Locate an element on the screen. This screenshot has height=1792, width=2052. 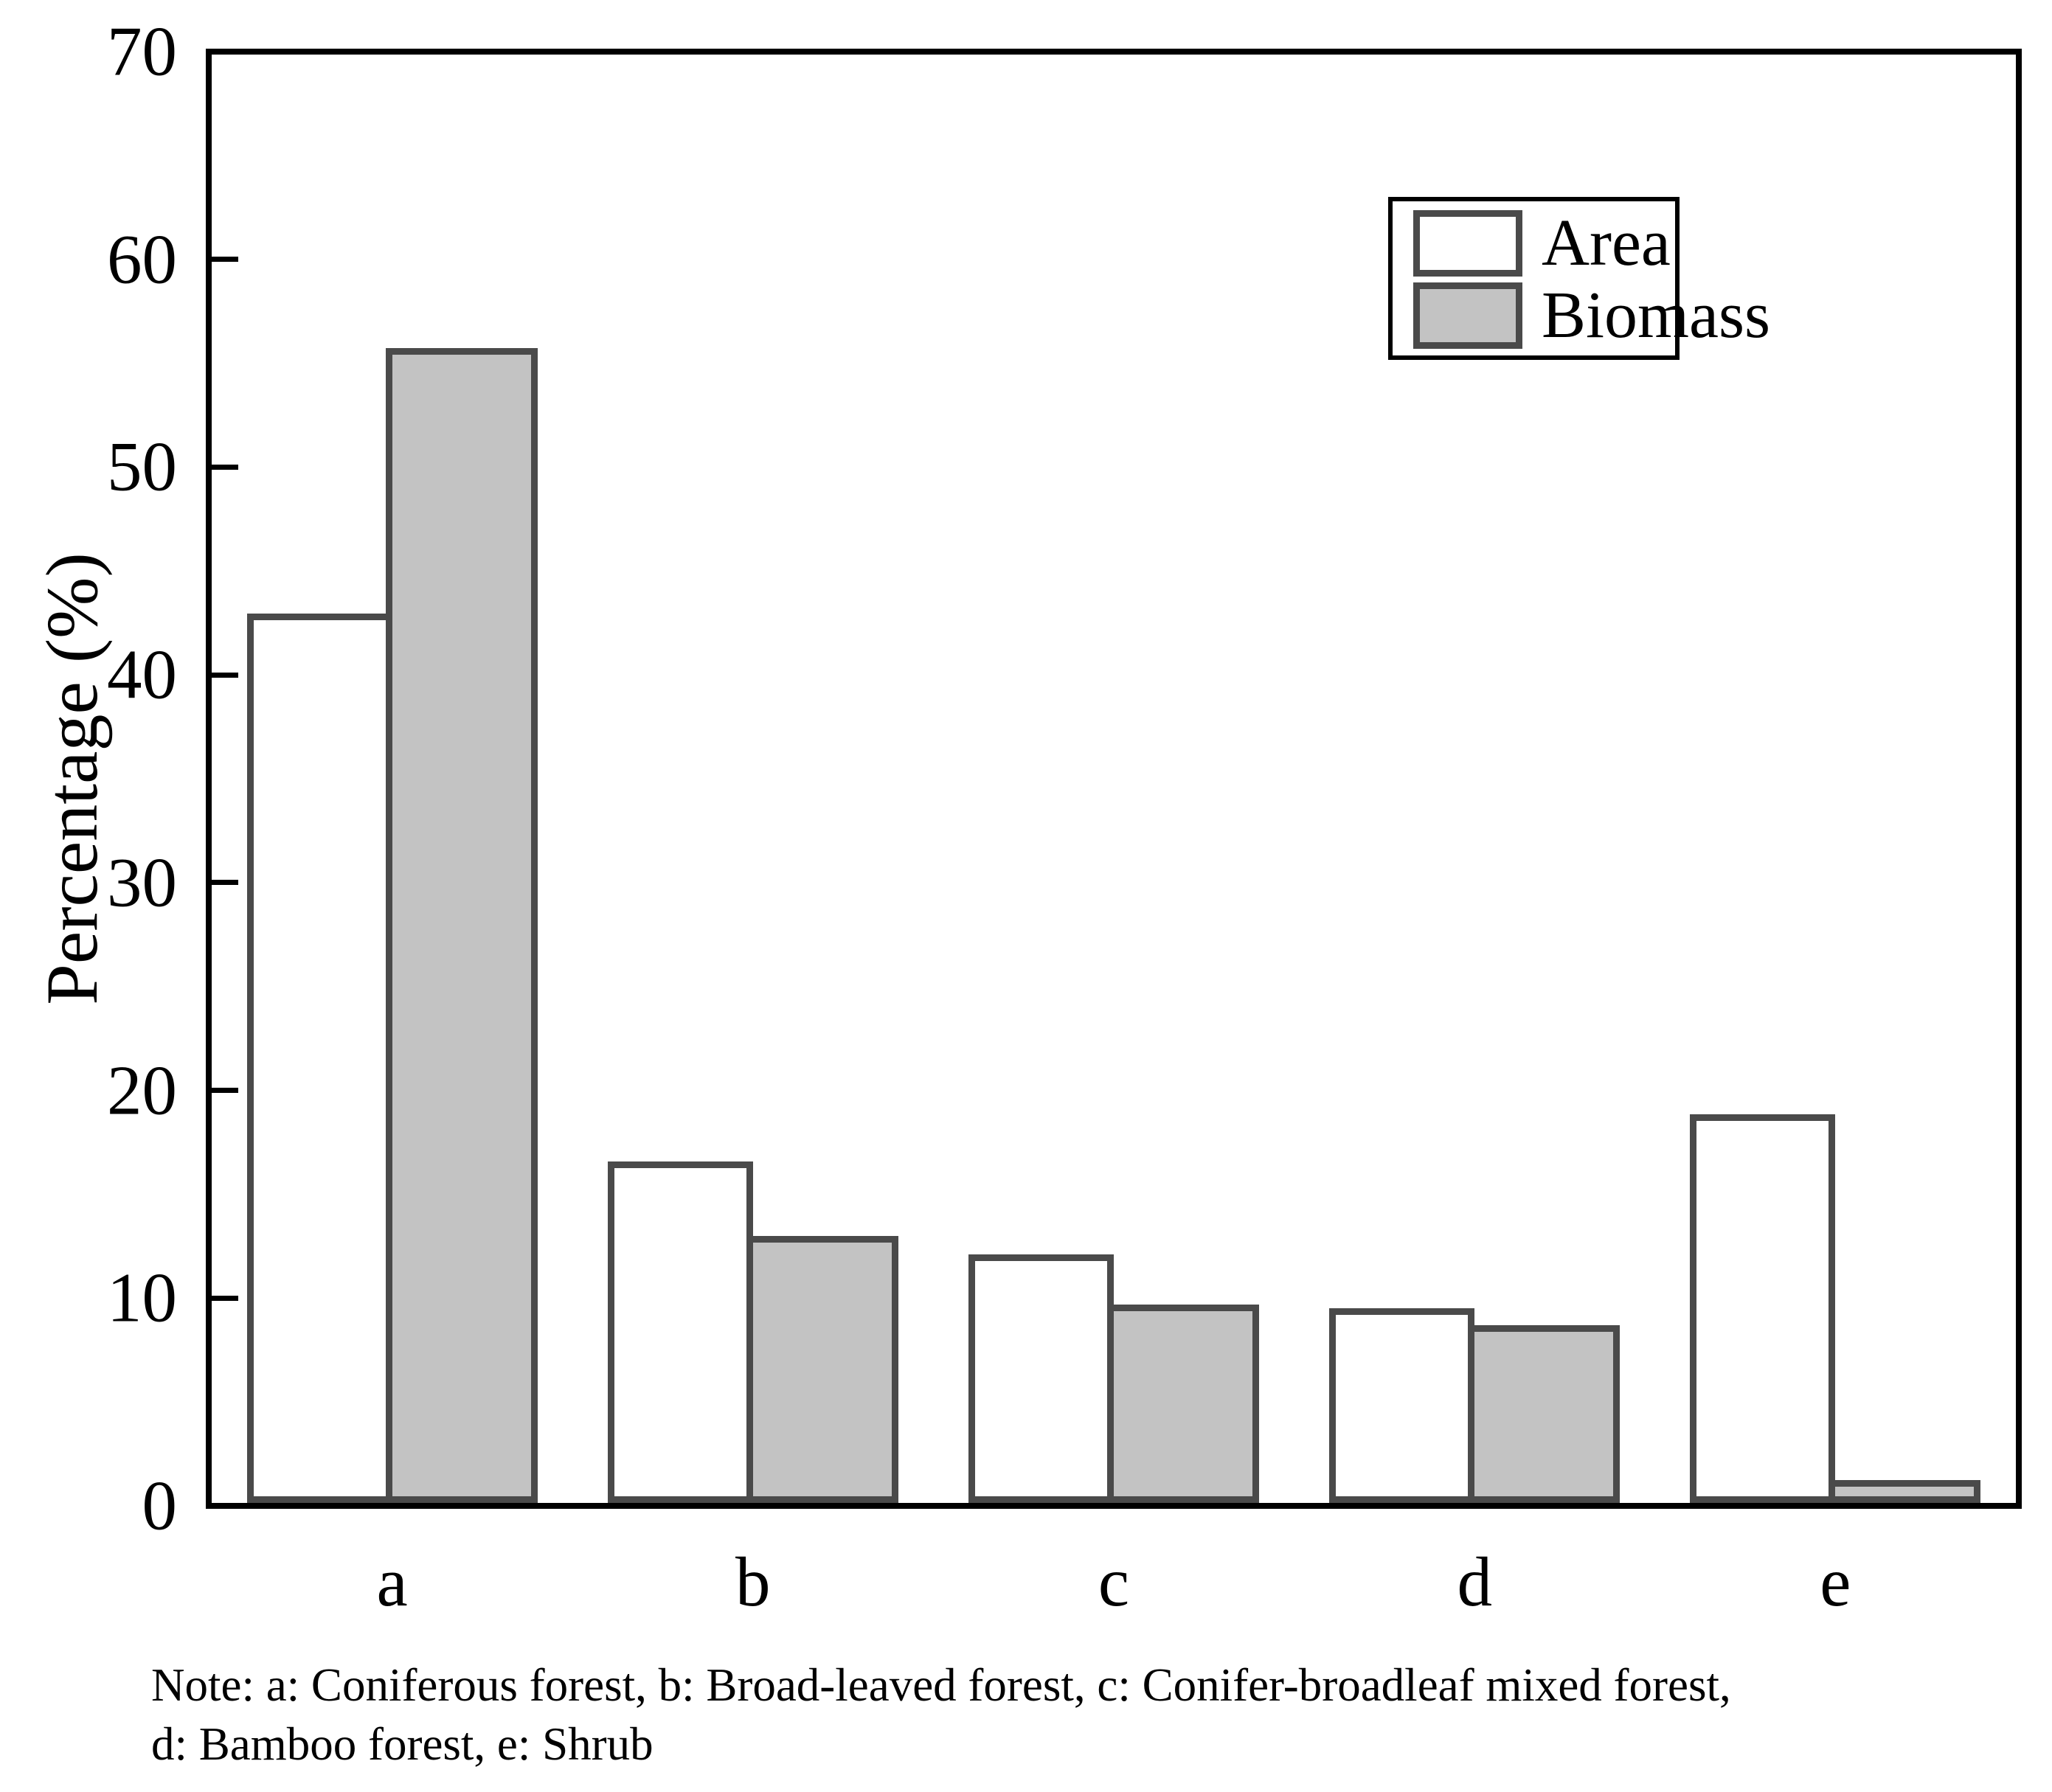
bar-area-b is located at coordinates (680, 1332).